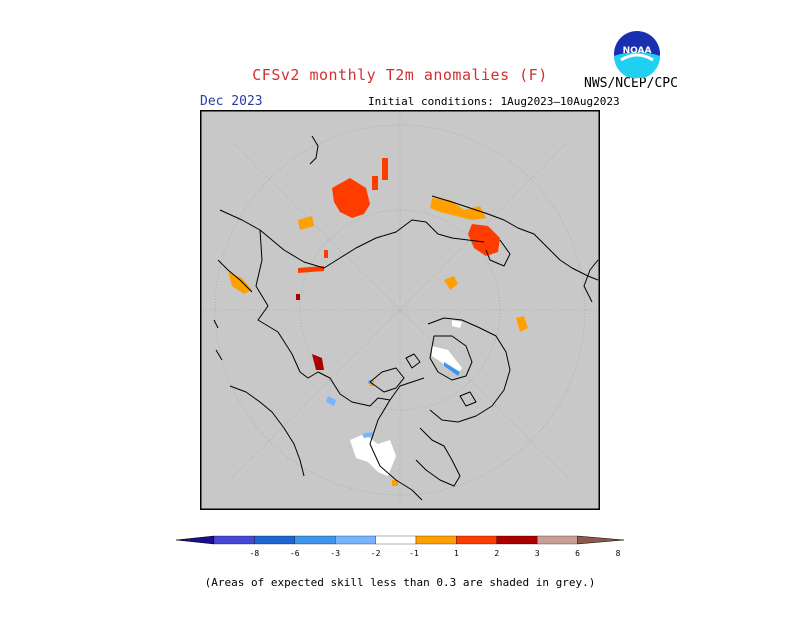  I want to click on colorbar-tick-label: -8, so click(255, 553).